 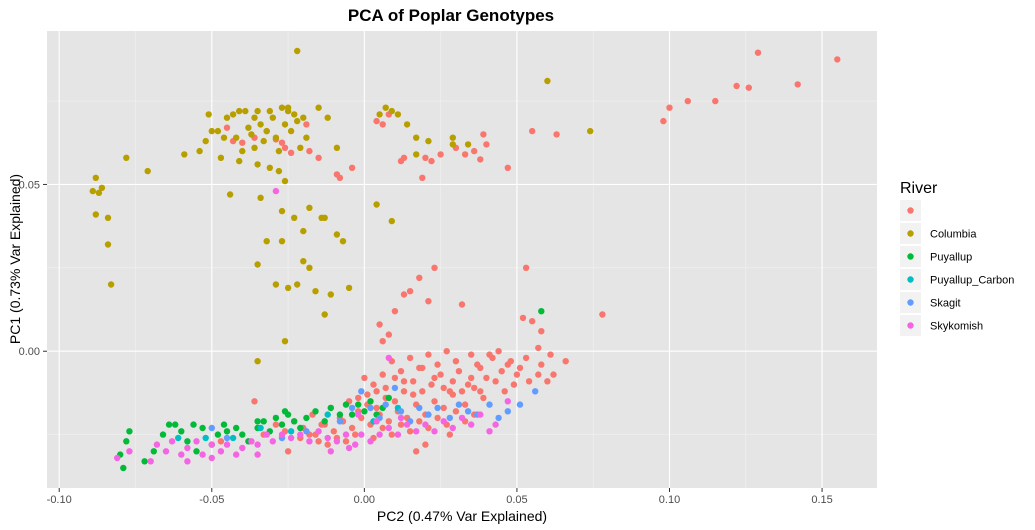 I want to click on legend-marker-skagit, so click(x=910, y=302).